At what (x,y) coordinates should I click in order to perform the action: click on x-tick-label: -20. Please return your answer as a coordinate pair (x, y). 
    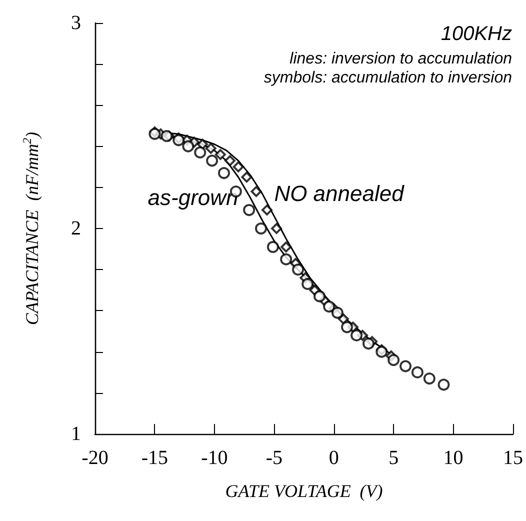
    Looking at the image, I should click on (95, 458).